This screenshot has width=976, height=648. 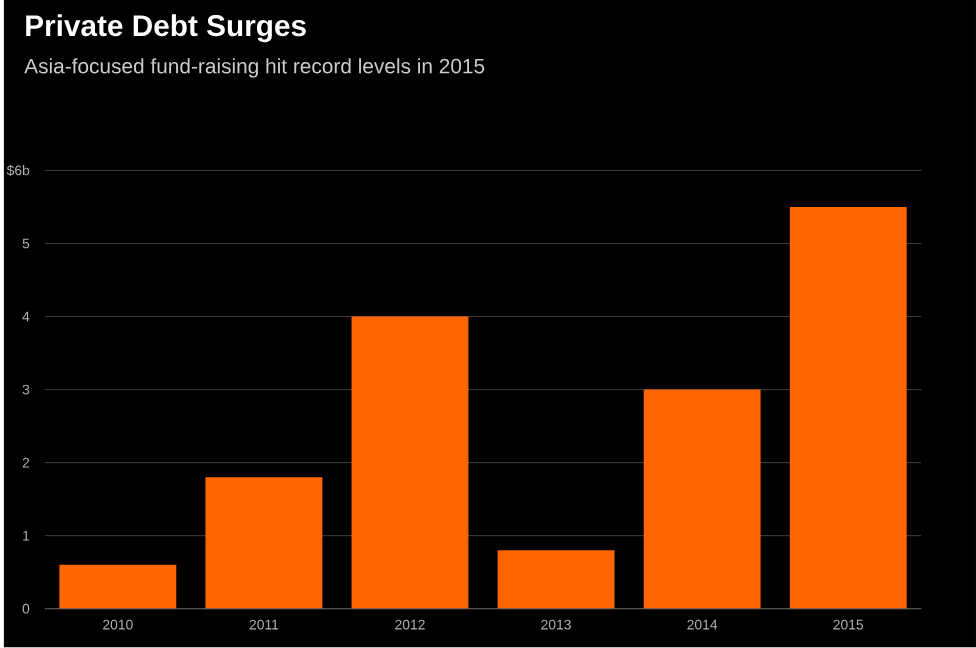 What do you see at coordinates (254, 68) in the screenshot?
I see `chart-subtitle: Asia-focused fund-raising hit record levels in 2015` at bounding box center [254, 68].